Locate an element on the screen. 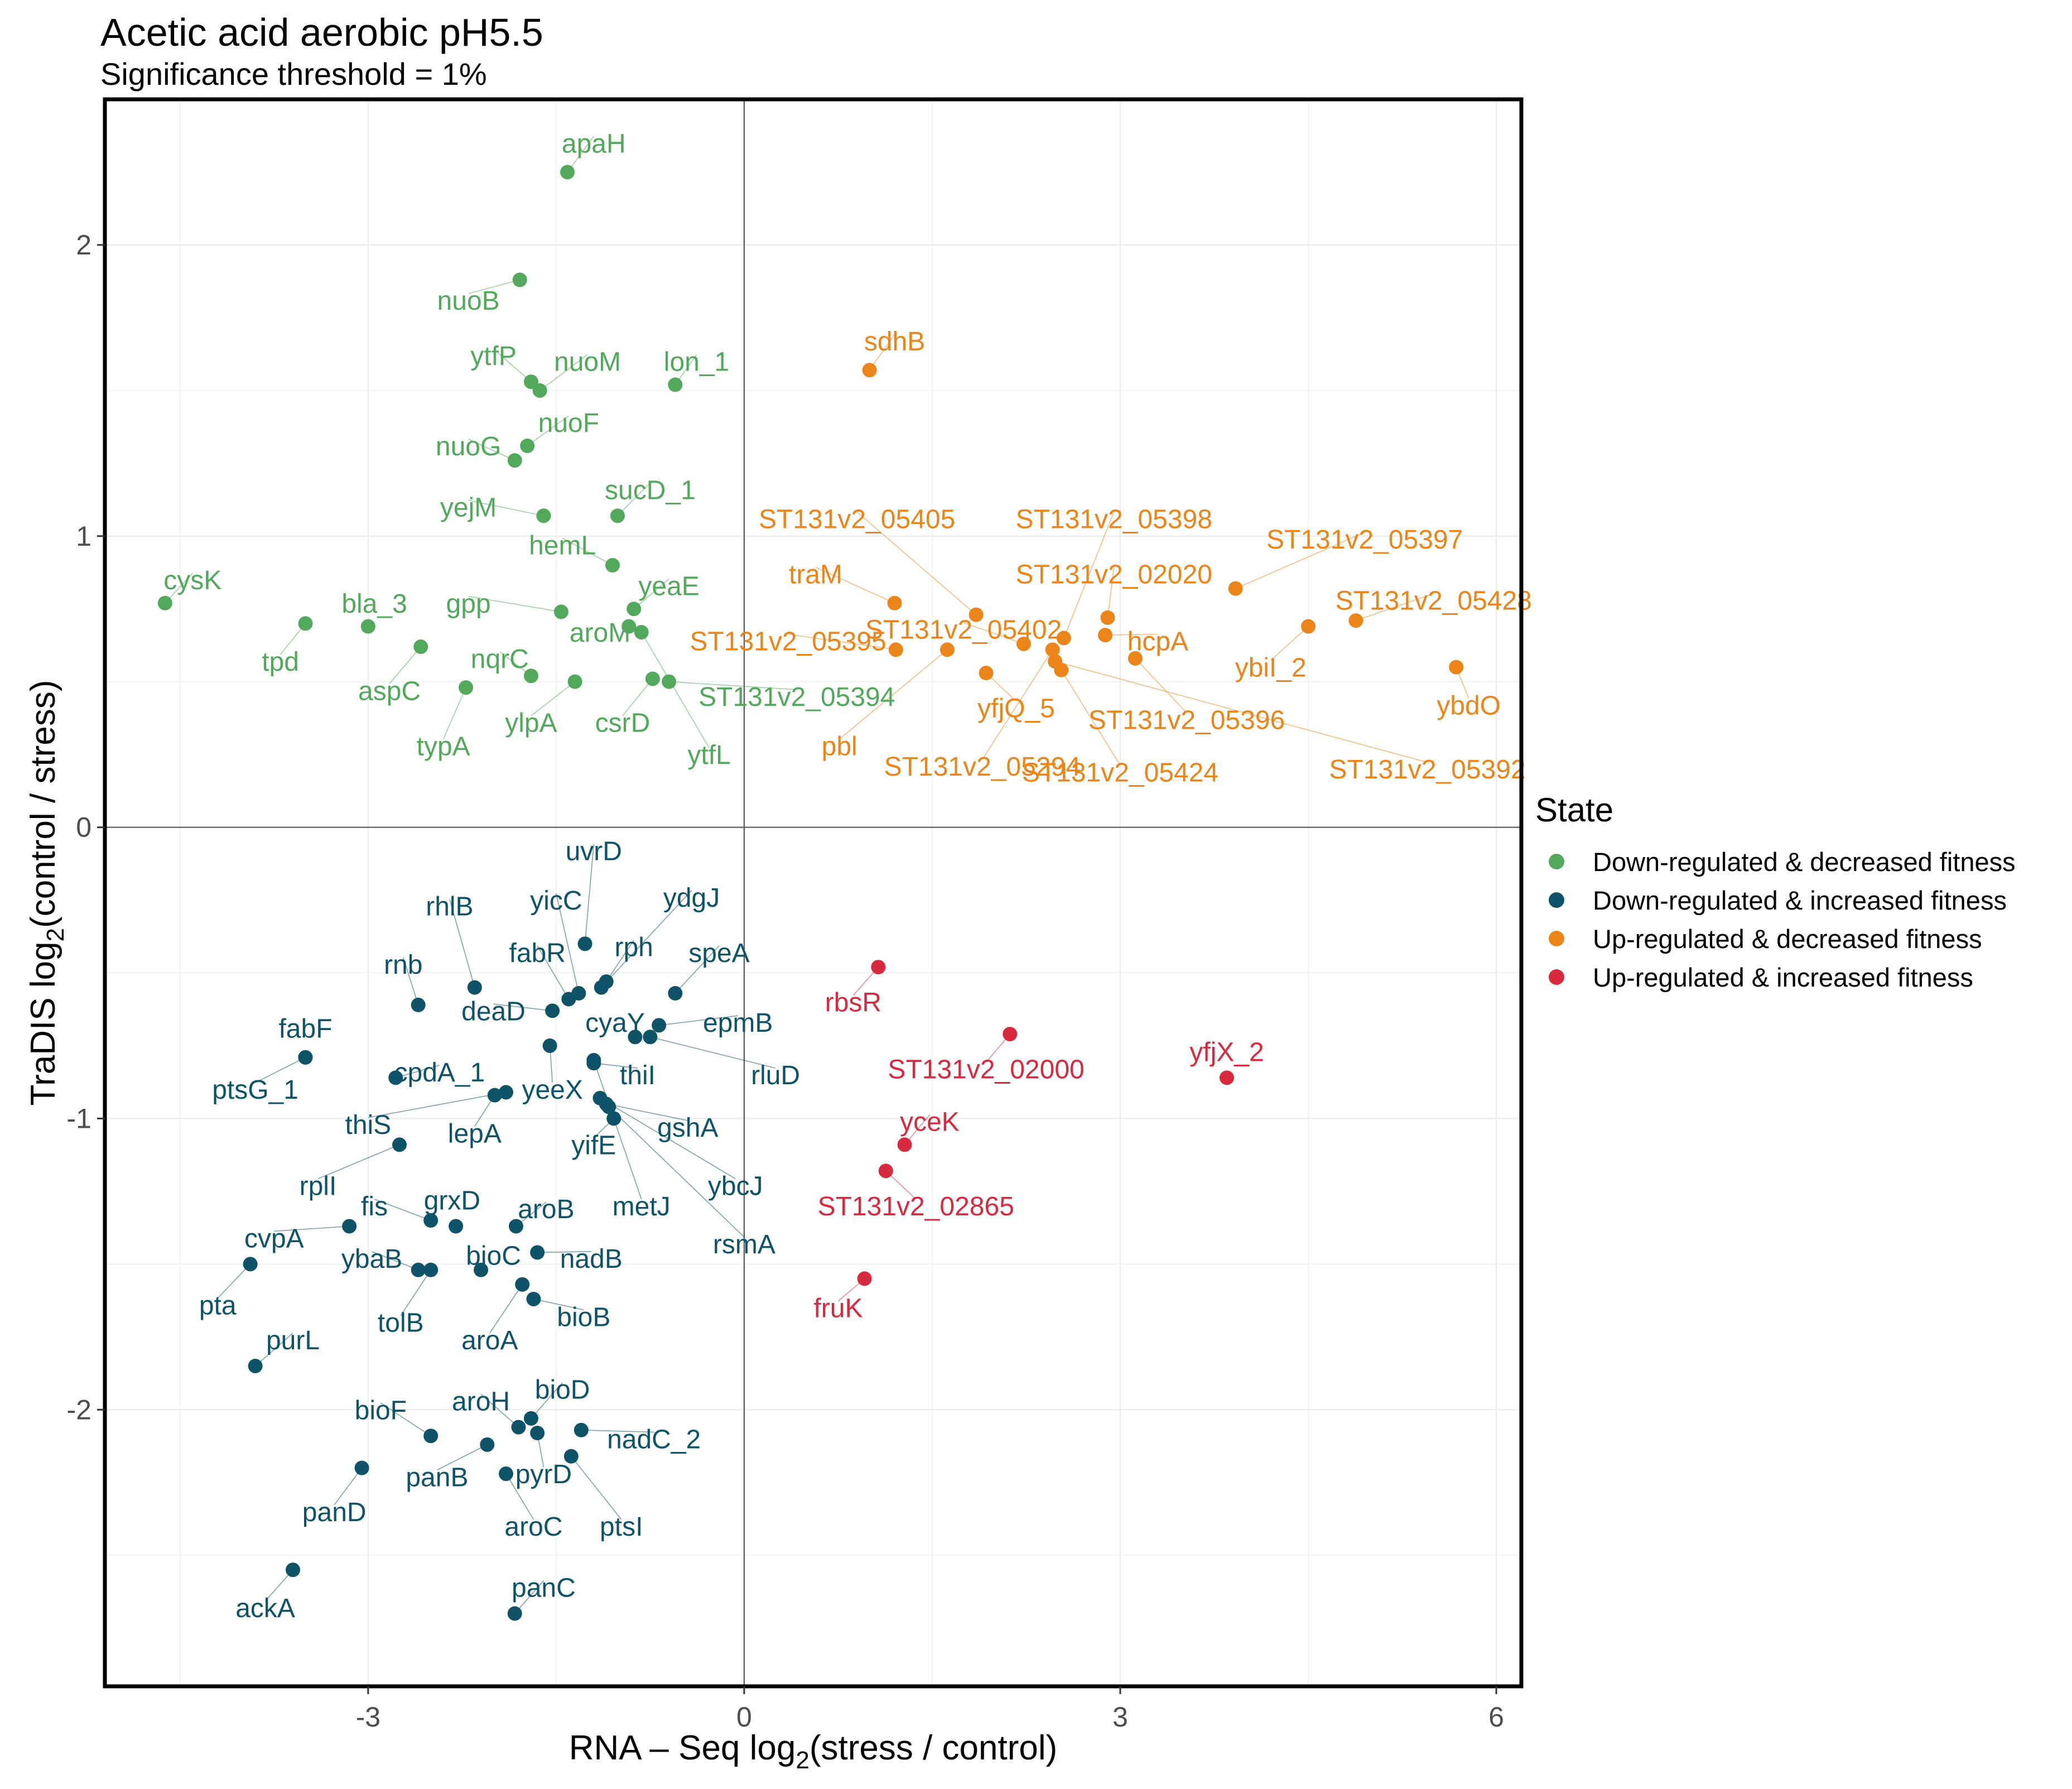 The width and height of the screenshot is (2072, 1789). point-label: lepA is located at coordinates (475, 1134).